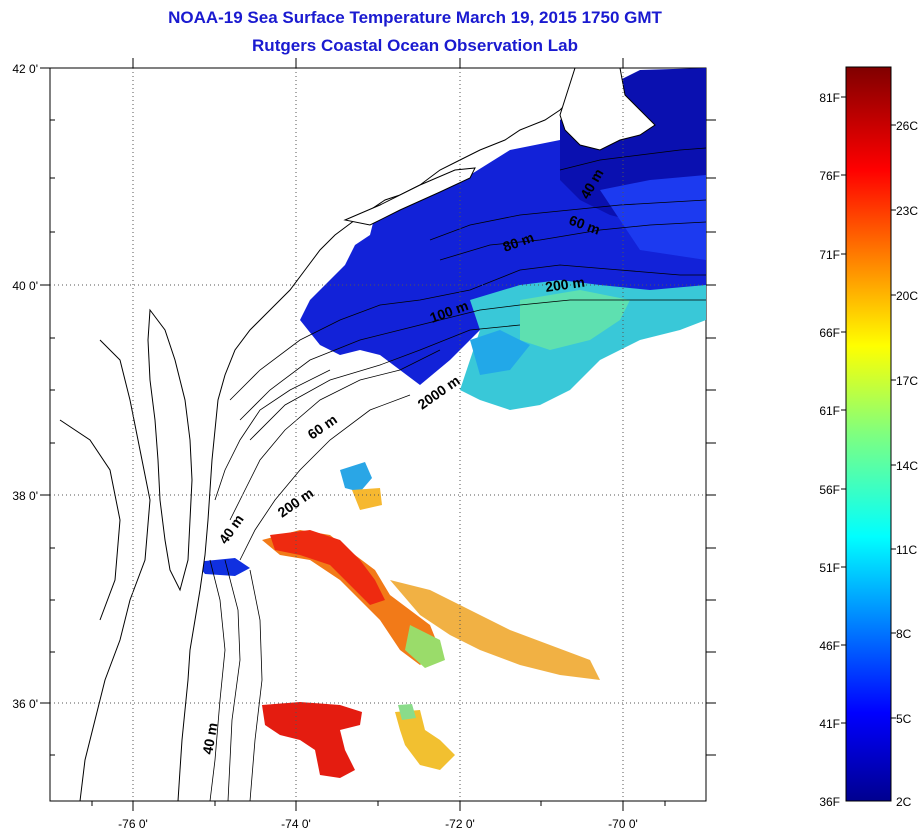 This screenshot has width=920, height=832. What do you see at coordinates (25, 286) in the screenshot?
I see `lat-tick-label: 40 0'` at bounding box center [25, 286].